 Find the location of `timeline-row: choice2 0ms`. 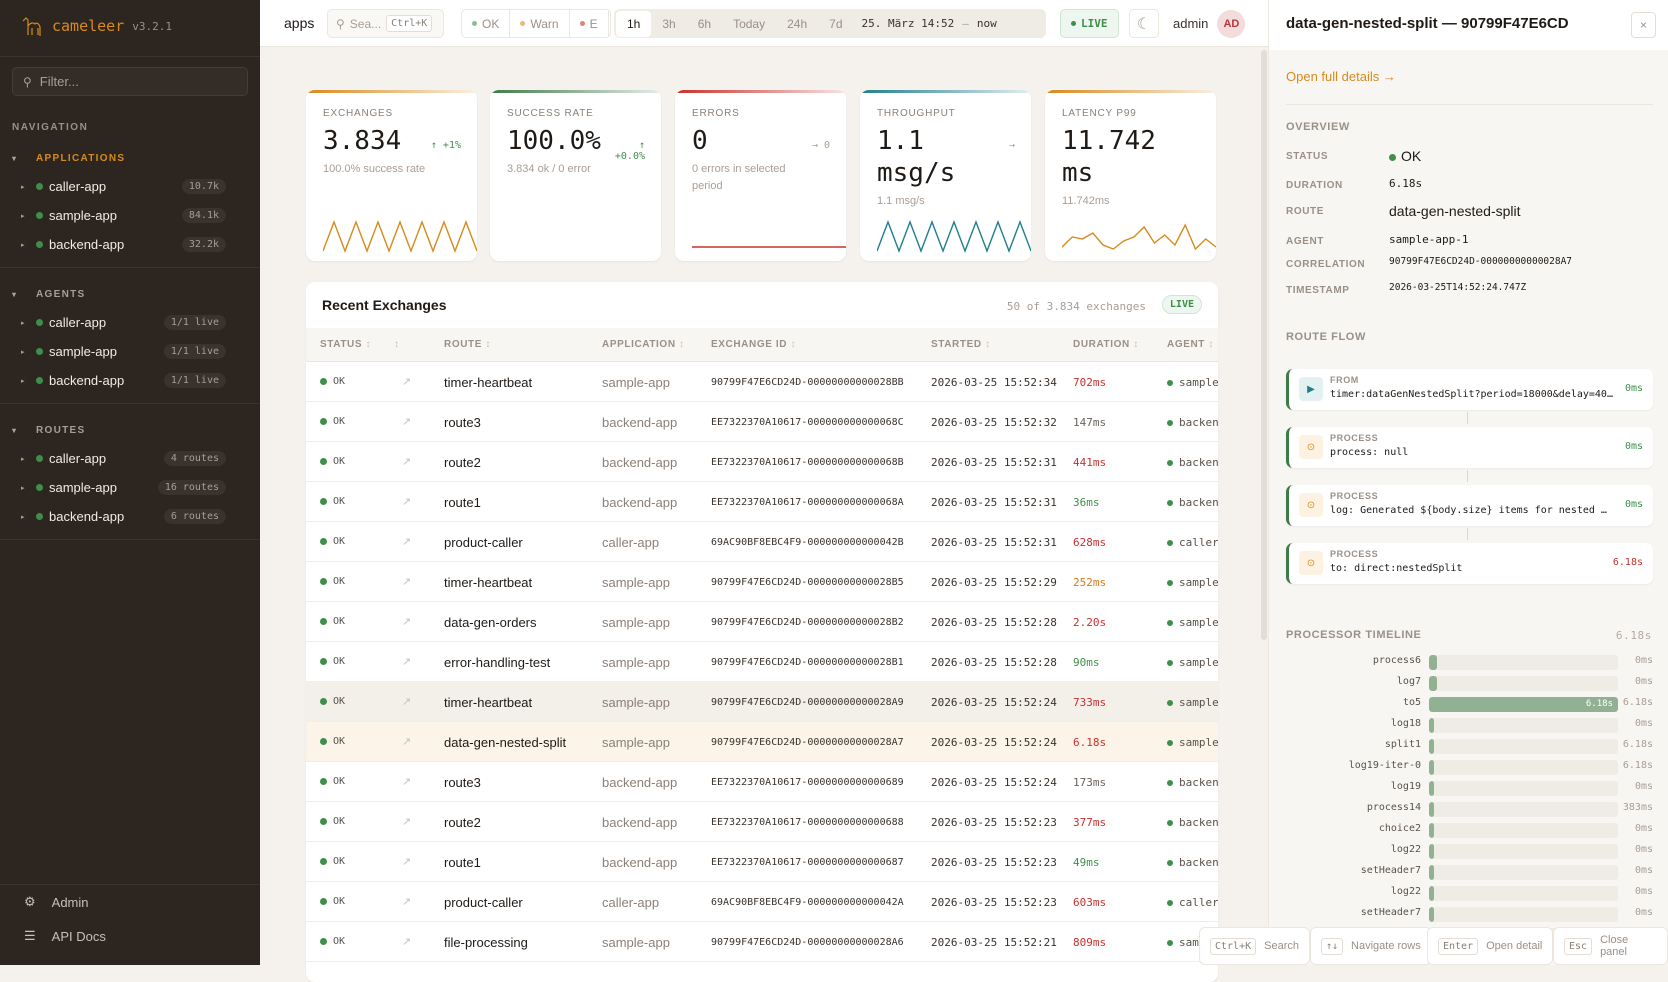

timeline-row: choice2 0ms is located at coordinates (1469, 830).